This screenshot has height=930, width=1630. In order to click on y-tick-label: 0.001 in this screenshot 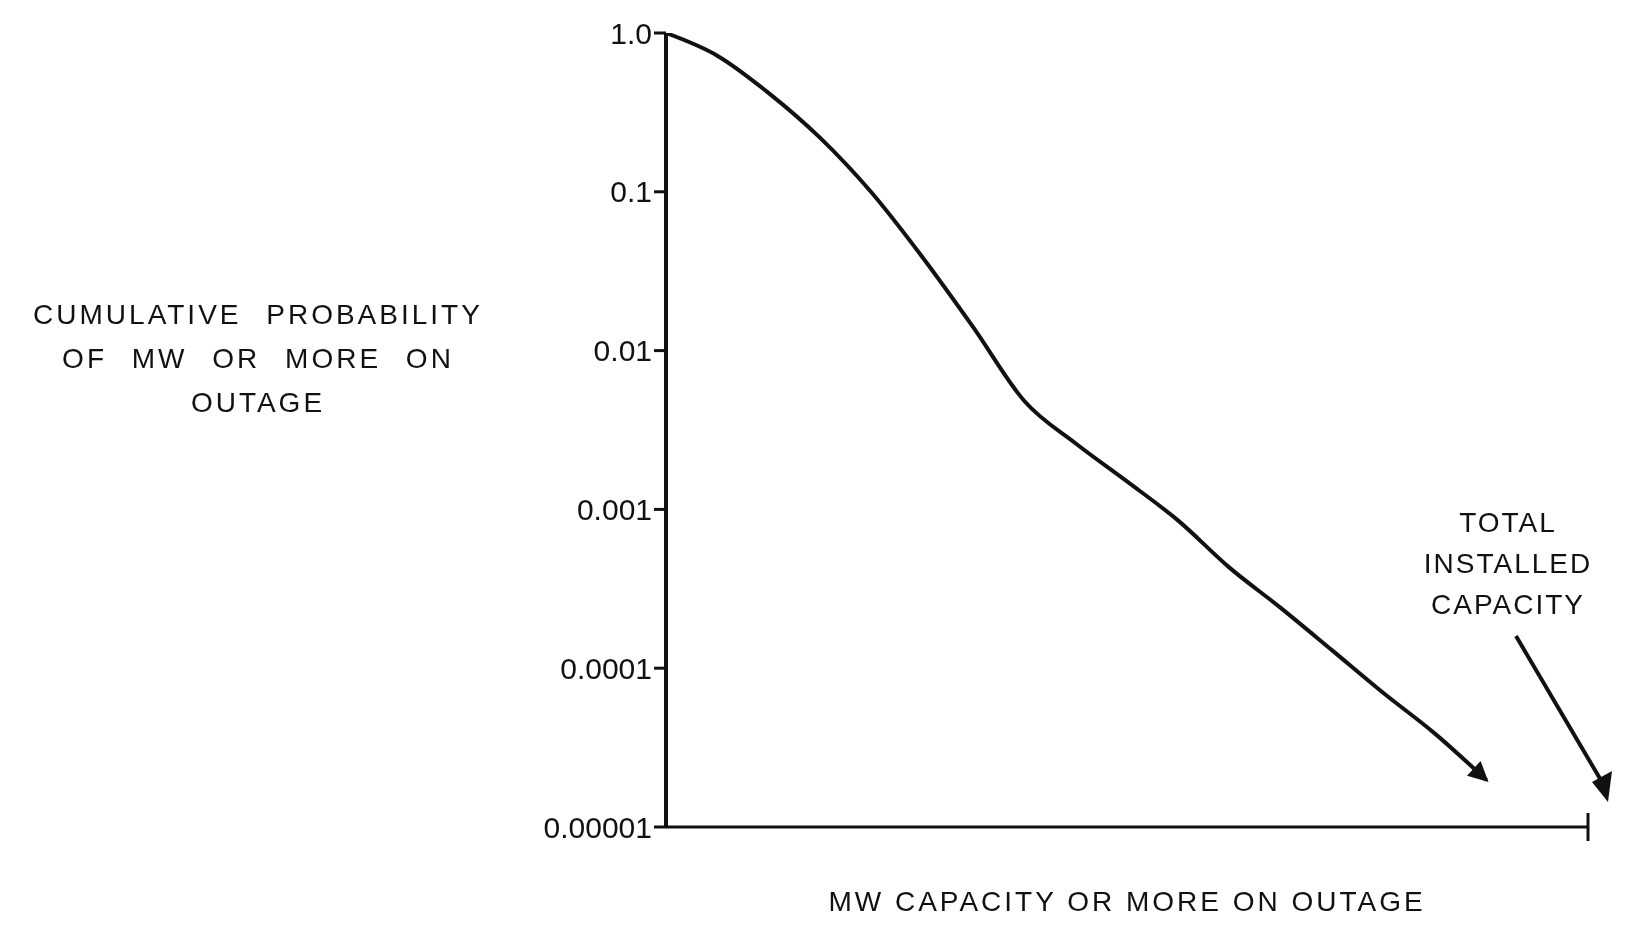, I will do `click(614, 510)`.